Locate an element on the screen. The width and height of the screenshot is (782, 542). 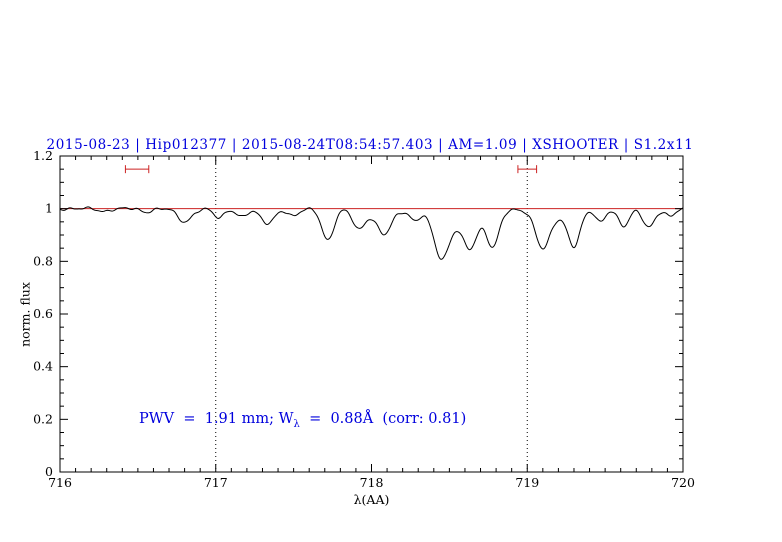
x-axis-label: λ(AA) is located at coordinates (371, 499).